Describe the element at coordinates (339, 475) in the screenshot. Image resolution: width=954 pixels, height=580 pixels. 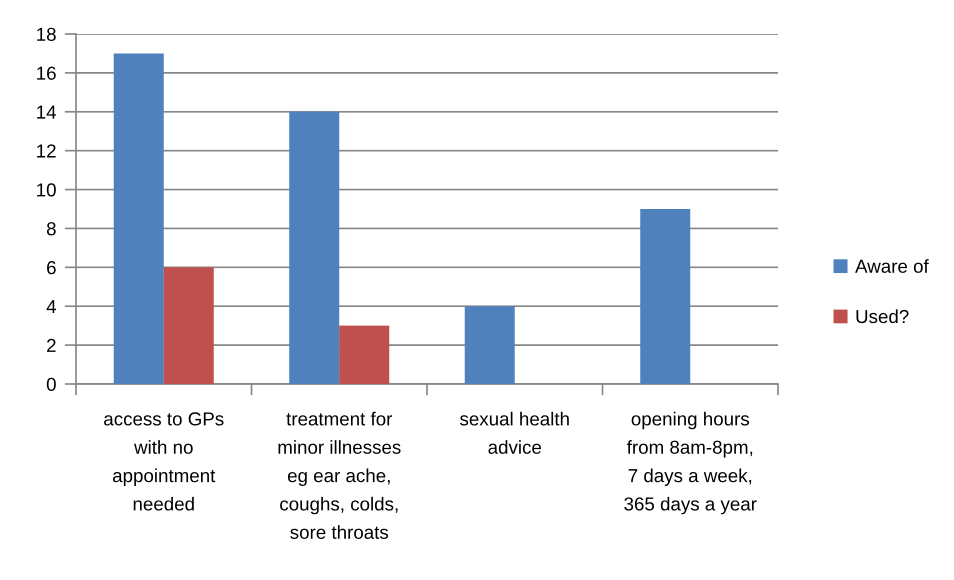
I see `x-tick-label: treatment for minor illnesses eg ear ache, coughs, colds, sore throats` at that location.